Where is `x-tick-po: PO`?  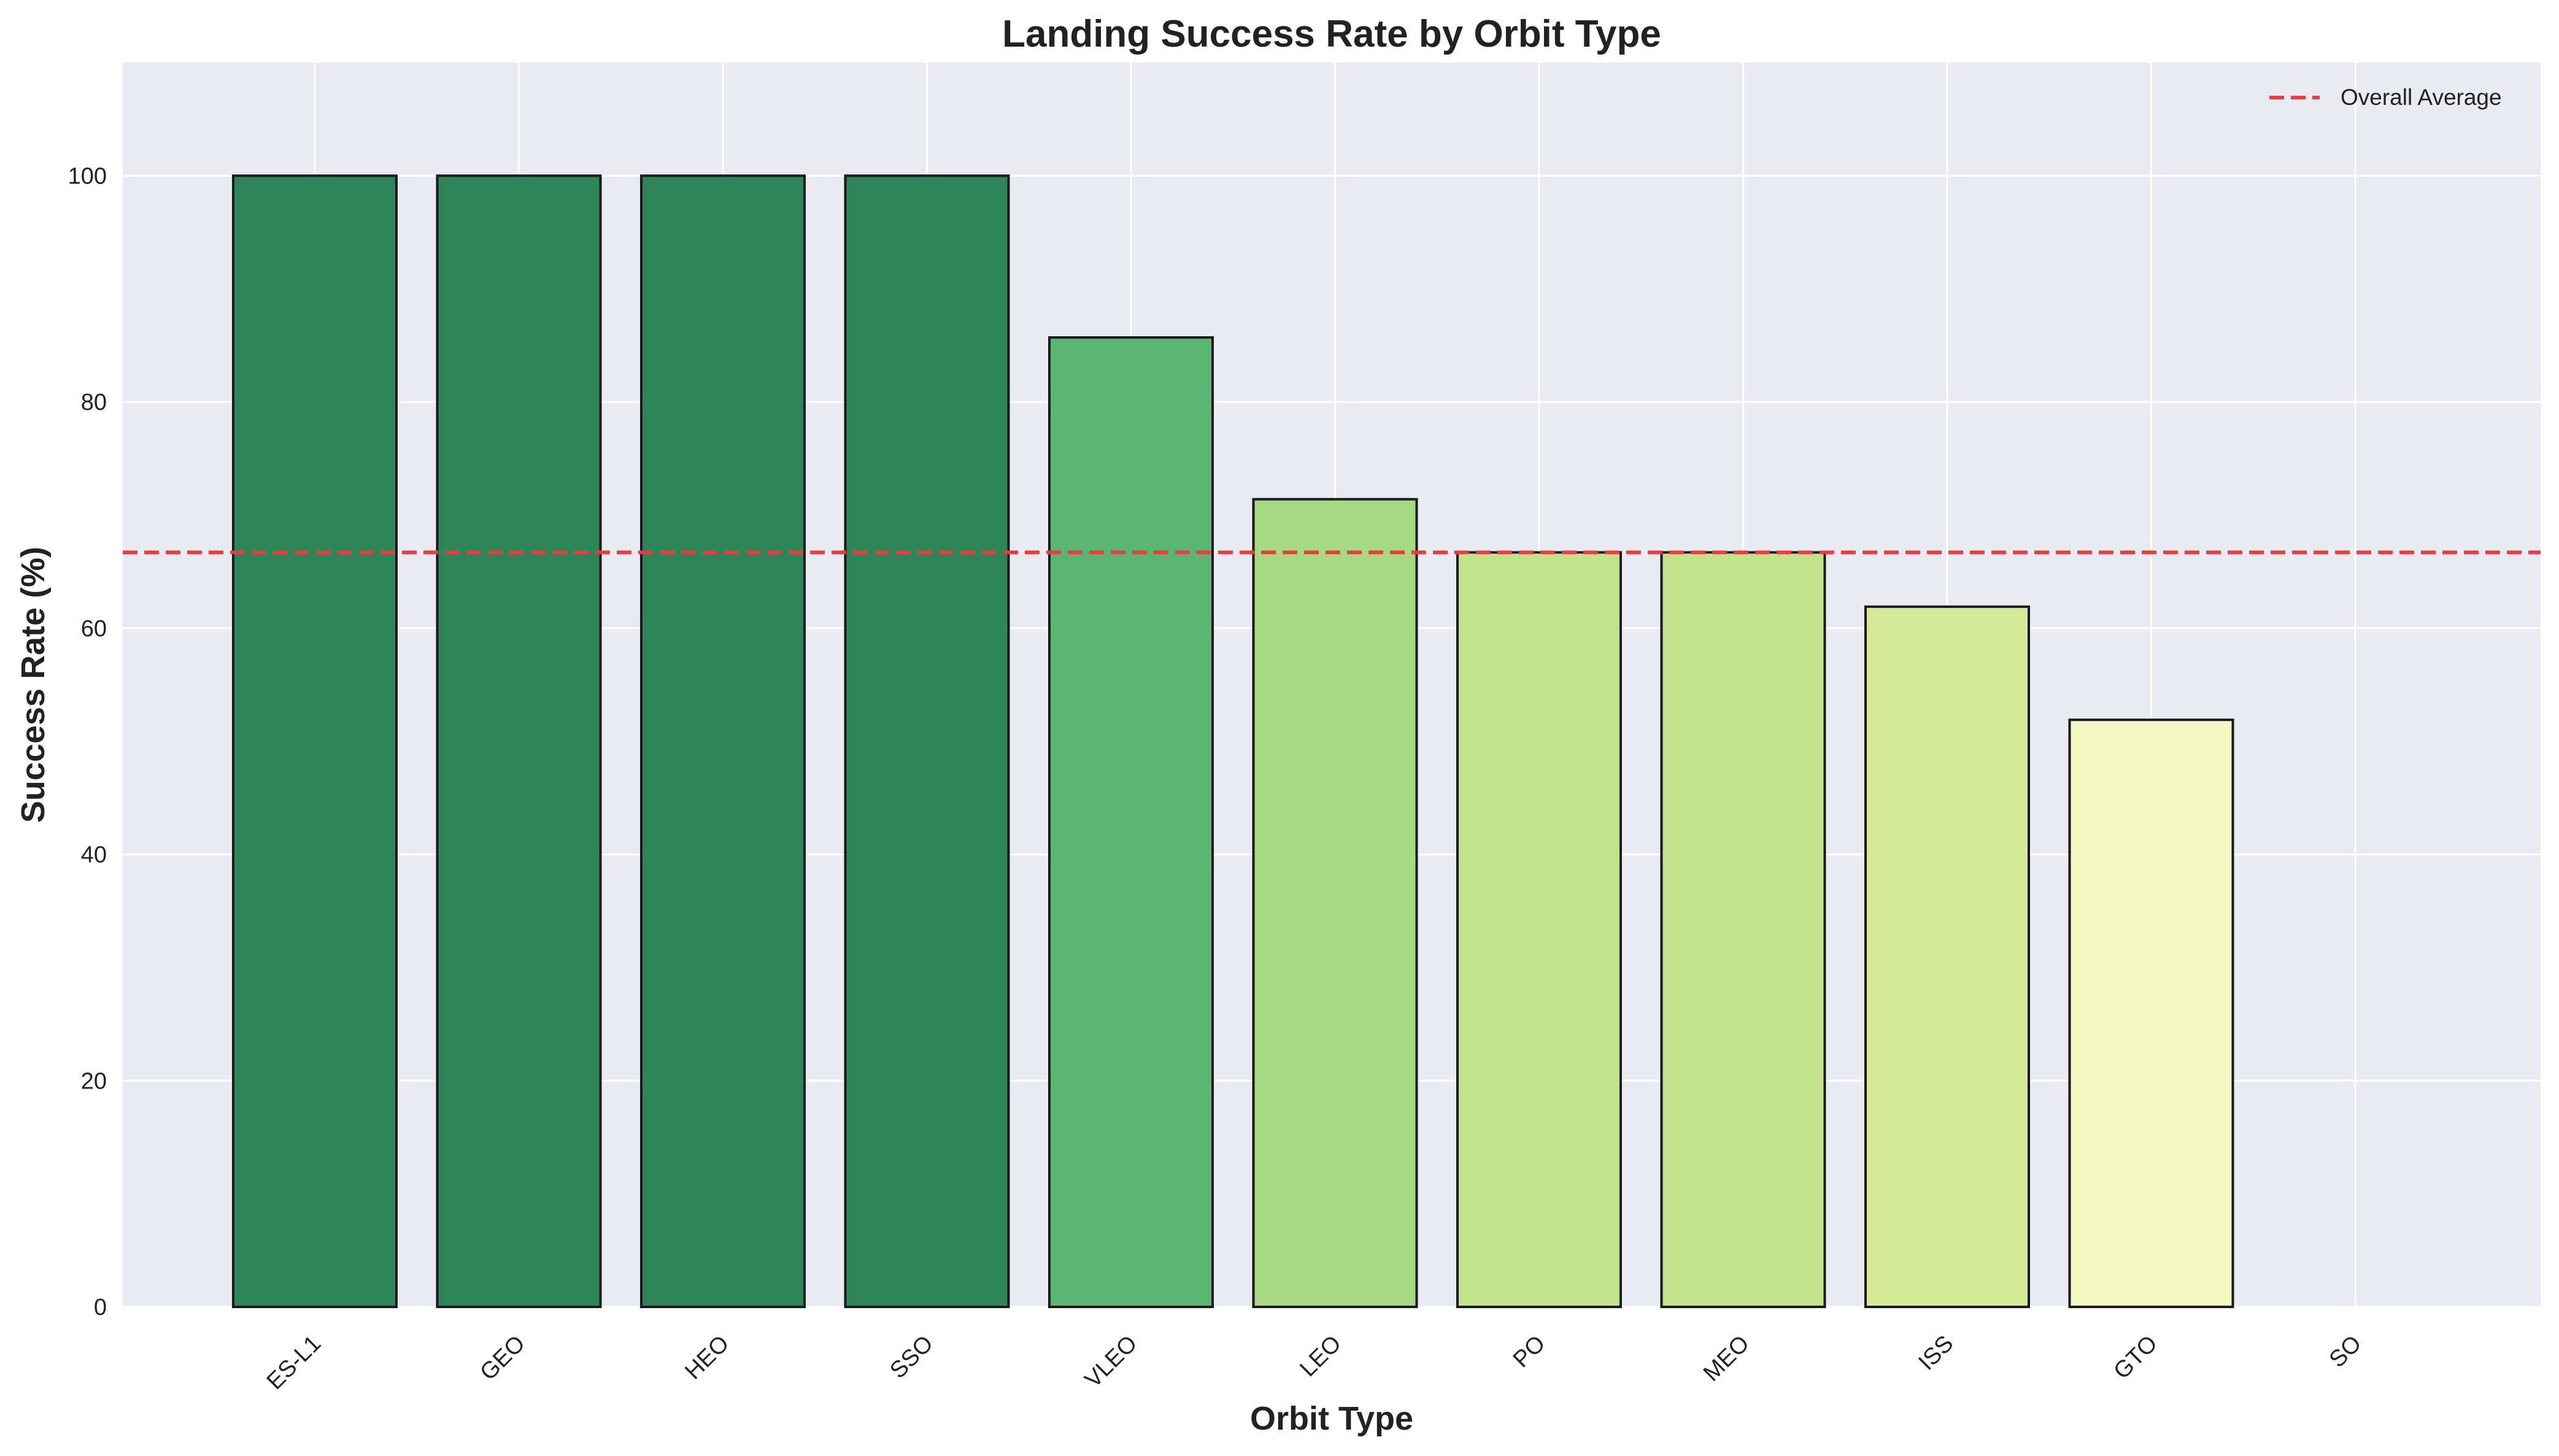 x-tick-po: PO is located at coordinates (1530, 1352).